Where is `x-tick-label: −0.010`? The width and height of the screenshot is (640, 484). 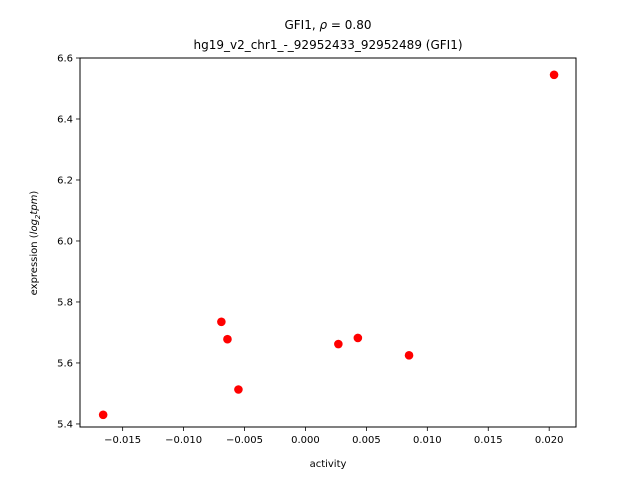
x-tick-label: −0.010 is located at coordinates (183, 440).